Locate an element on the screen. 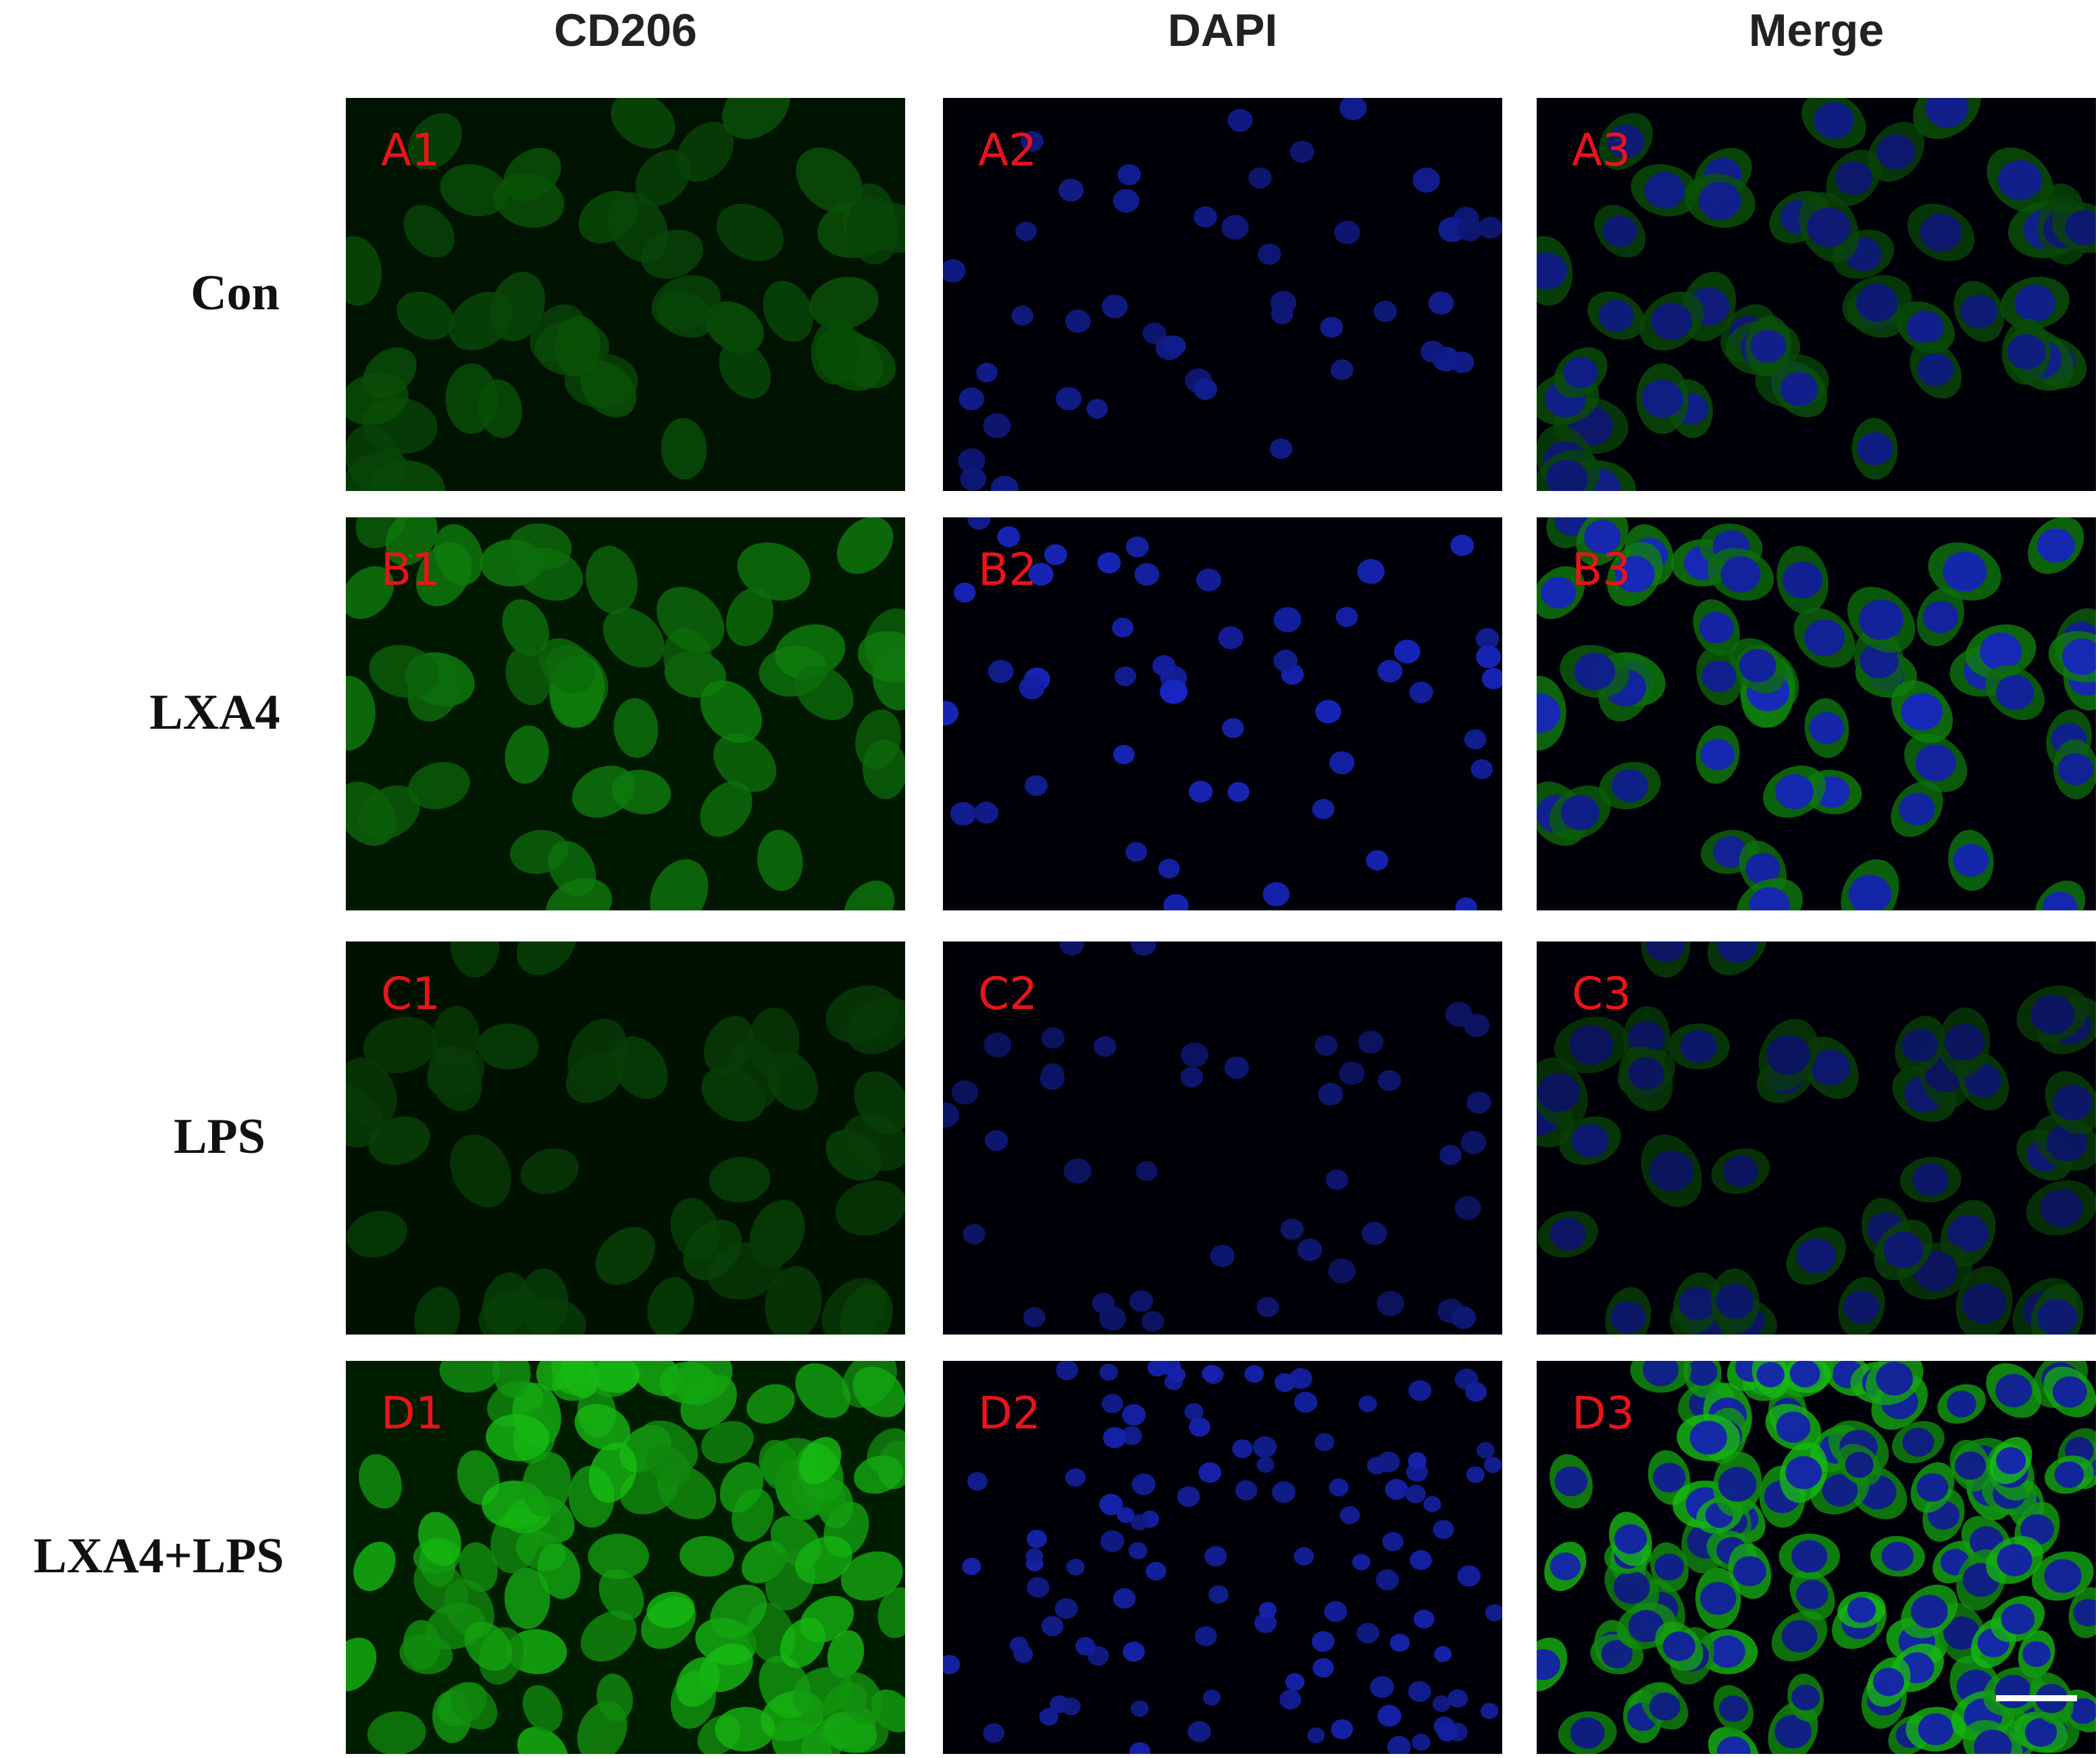  column-header: CD206 is located at coordinates (626, 31).